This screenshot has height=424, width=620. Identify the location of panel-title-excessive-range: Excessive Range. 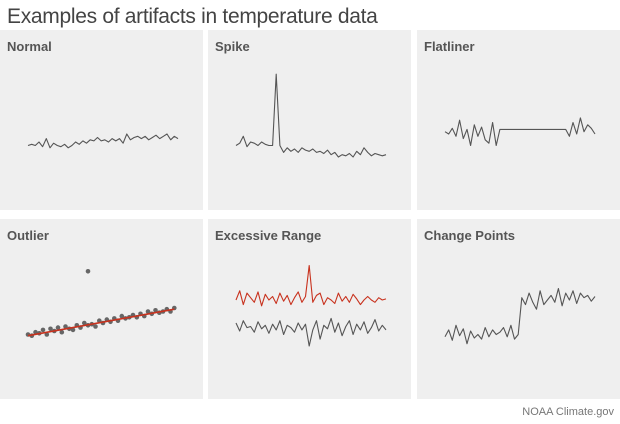
(268, 235).